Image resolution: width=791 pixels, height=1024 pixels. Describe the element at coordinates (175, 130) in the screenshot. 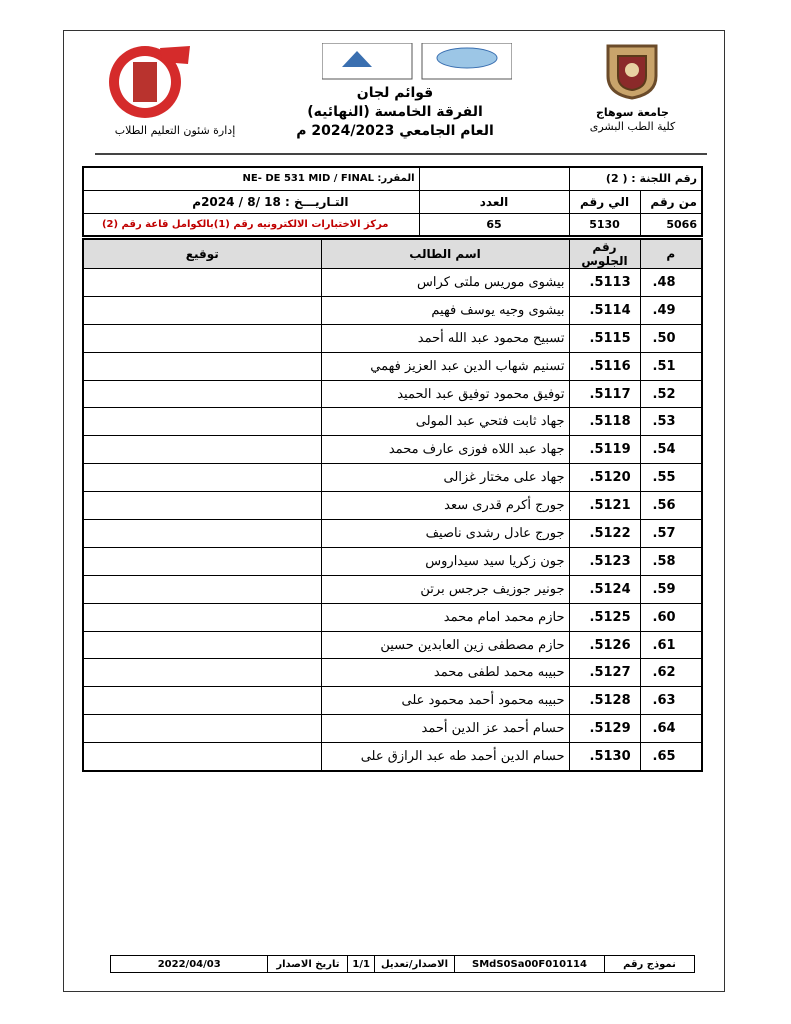

I see `department: إدارة شئون التعليم الطلاب` at that location.